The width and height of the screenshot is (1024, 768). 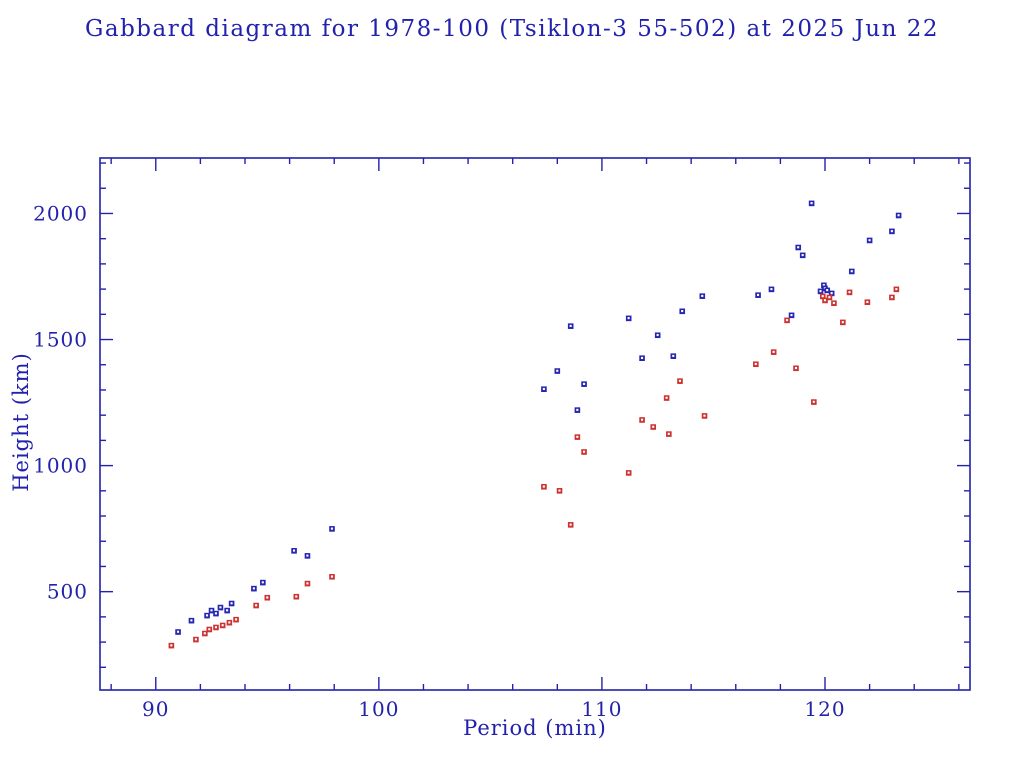 What do you see at coordinates (824, 709) in the screenshot?
I see `x-tick-label: 120` at bounding box center [824, 709].